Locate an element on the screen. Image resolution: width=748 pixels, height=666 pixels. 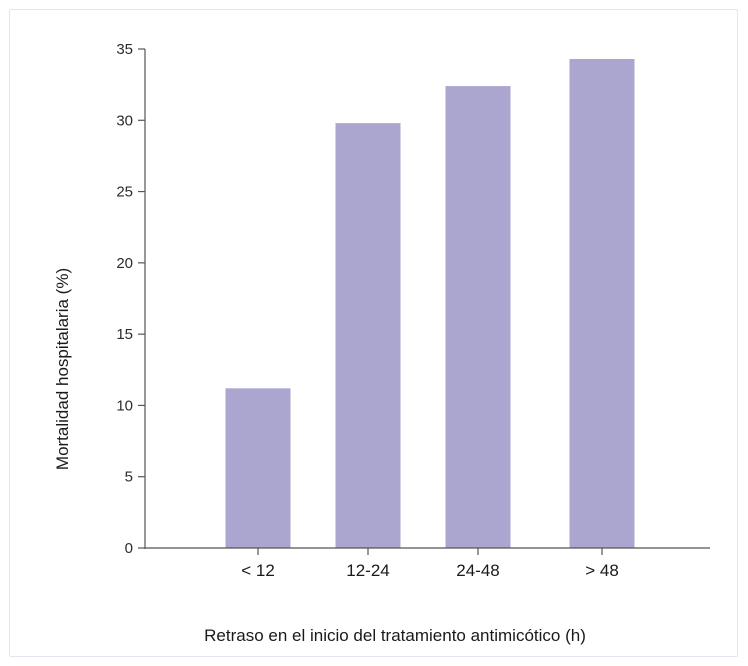
y-axis-title: Mortalidad hospitalaria (%) is located at coordinates (62, 369).